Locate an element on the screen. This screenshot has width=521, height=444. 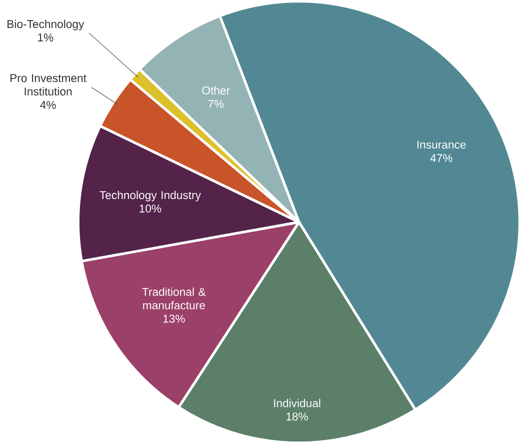
slice-label: Other is located at coordinates (216, 90).